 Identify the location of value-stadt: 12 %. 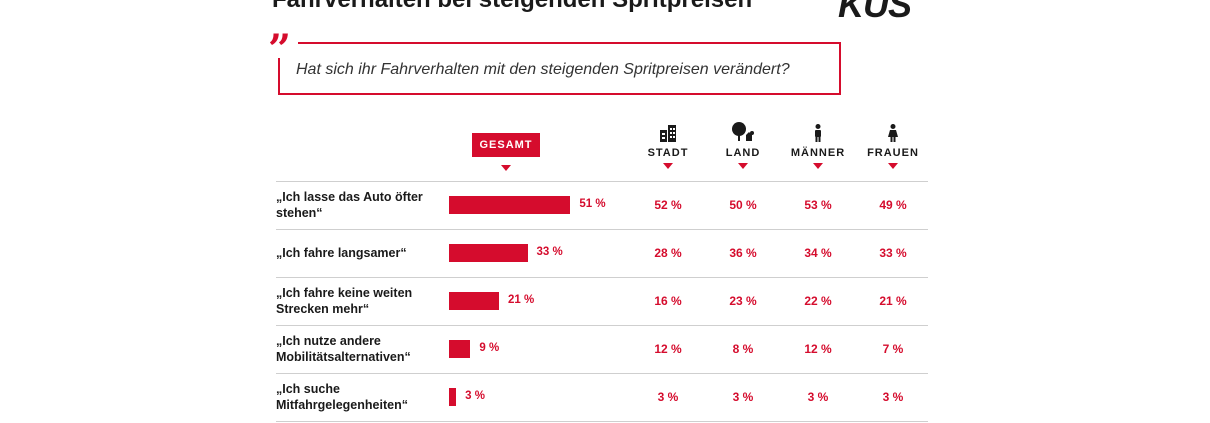
(668, 349).